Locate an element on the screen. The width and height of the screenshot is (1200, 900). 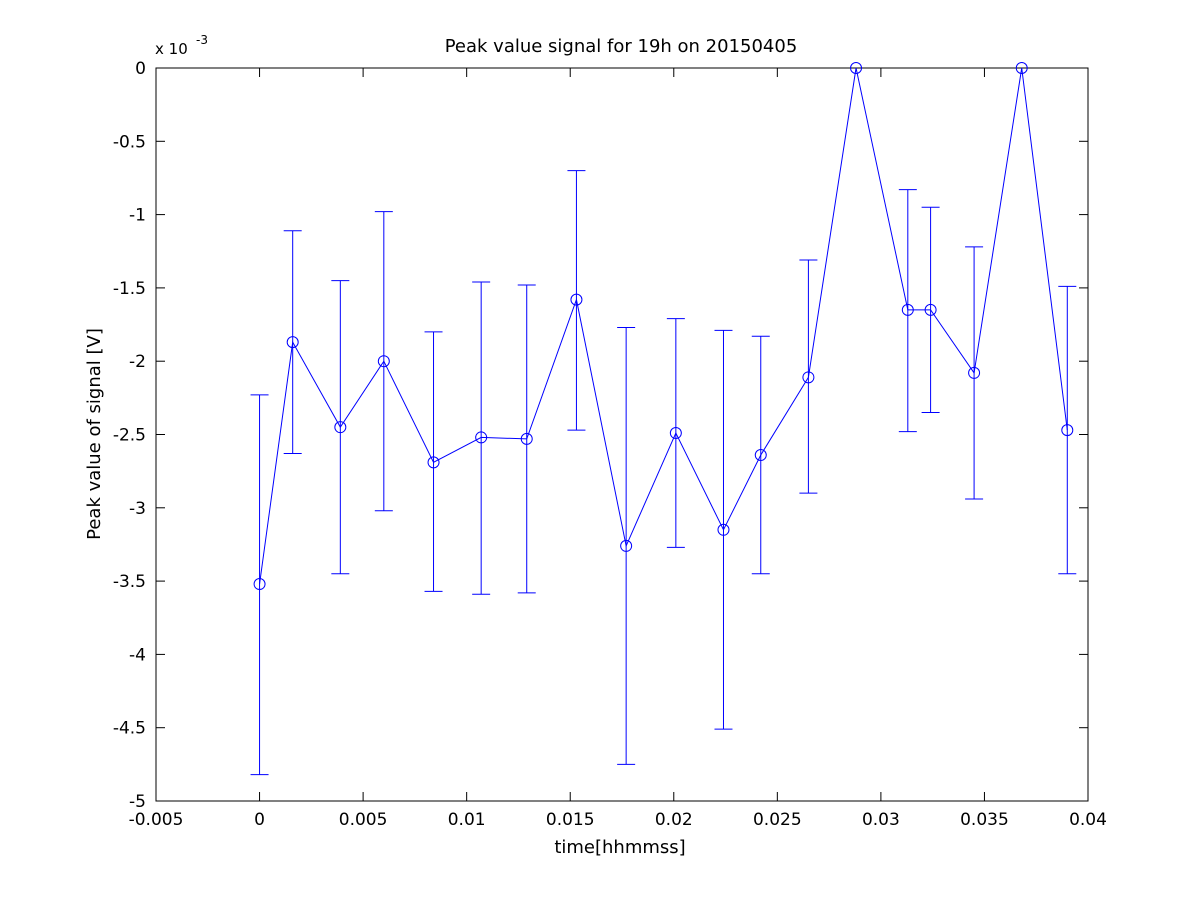
y-tick-label: -3.5 is located at coordinates (129, 582).